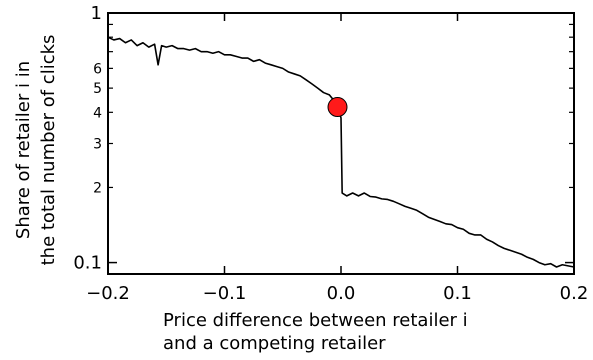  Describe the element at coordinates (48, 150) in the screenshot. I see `y-axis-title-line: the total number of clicks` at that location.